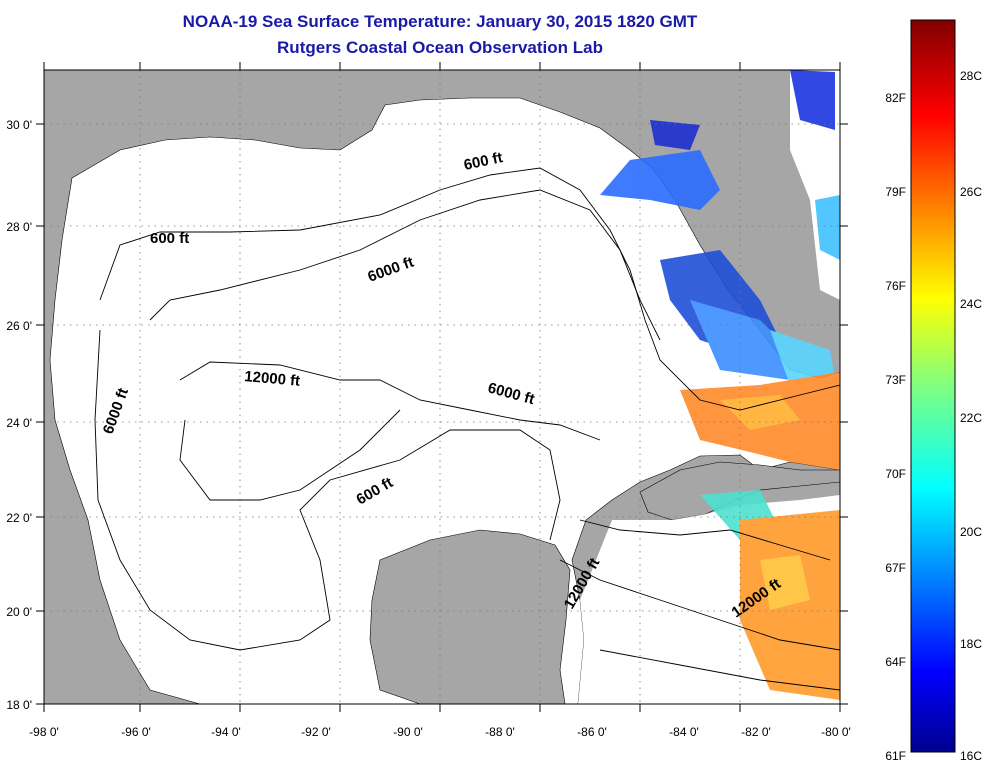 The width and height of the screenshot is (992, 770). I want to click on lat-tick-label: 26 0', so click(19, 326).